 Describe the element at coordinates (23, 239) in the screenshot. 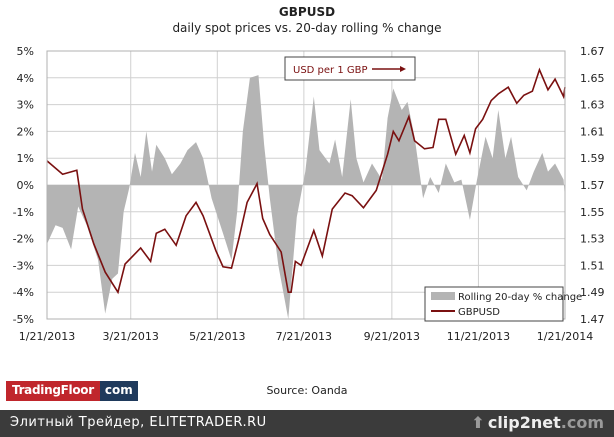

I see `y-left-tick-label: -2%` at that location.